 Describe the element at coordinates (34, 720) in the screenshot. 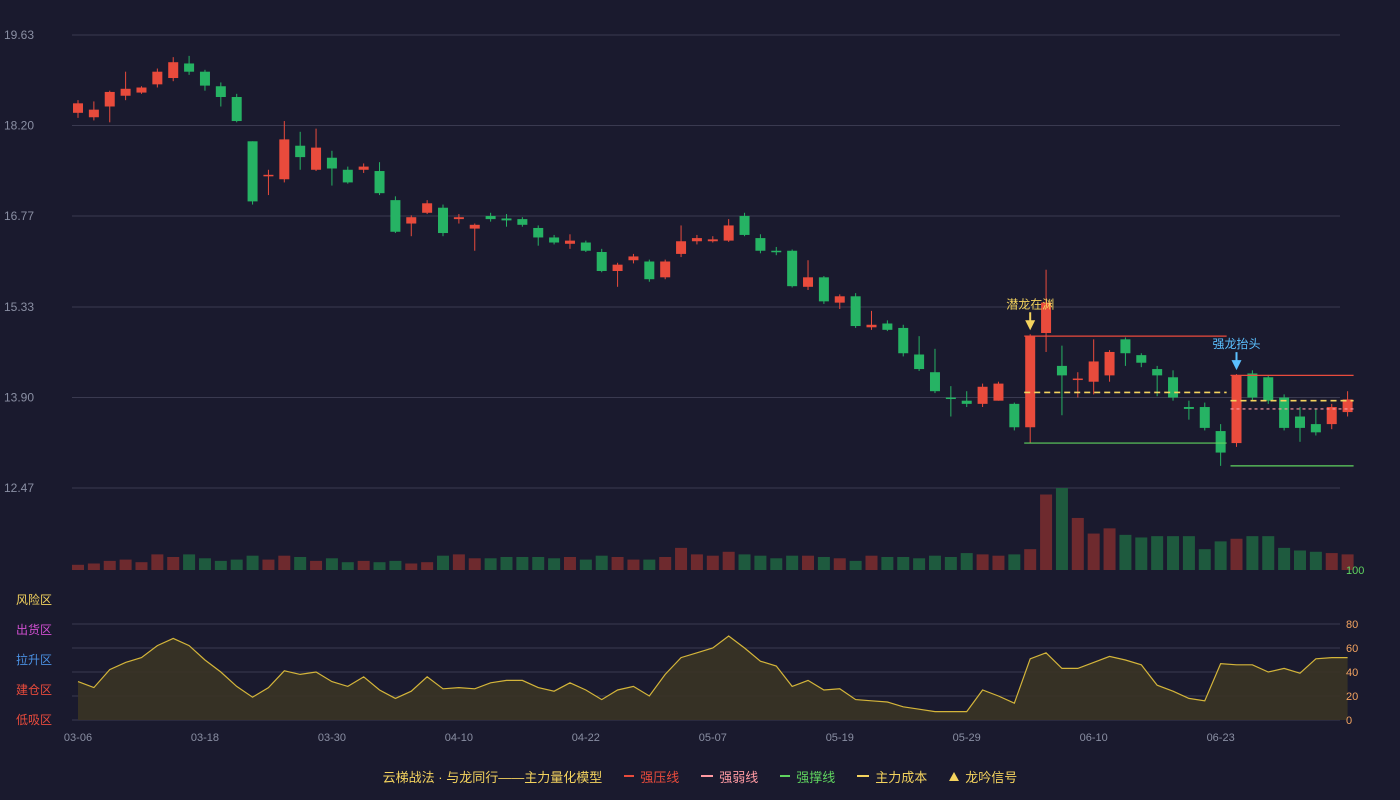

I see `oscillator-zone-label: 低吸区` at that location.